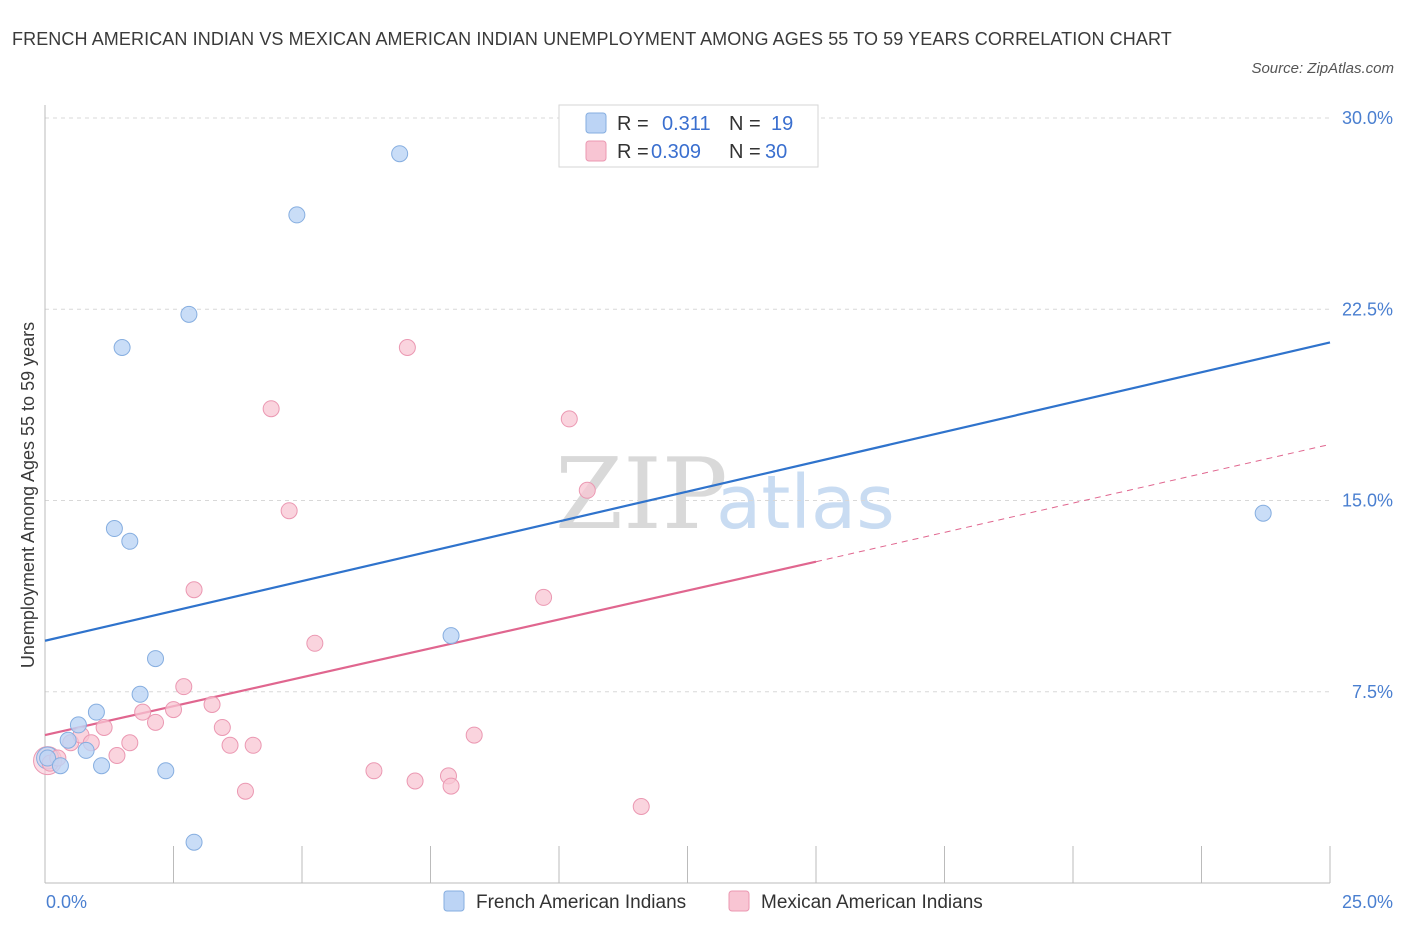 The width and height of the screenshot is (1406, 930). What do you see at coordinates (1367, 309) in the screenshot?
I see `y-tick-label: 22.5%` at bounding box center [1367, 309].